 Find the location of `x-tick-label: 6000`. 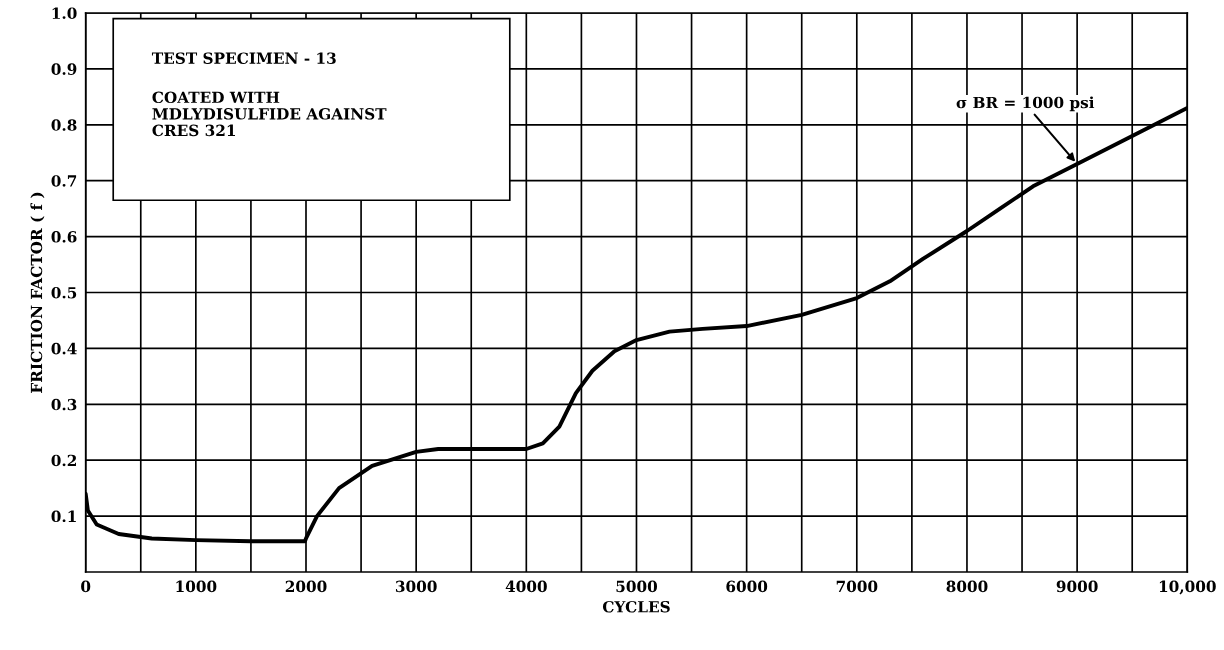

x-tick-label: 6000 is located at coordinates (747, 586).